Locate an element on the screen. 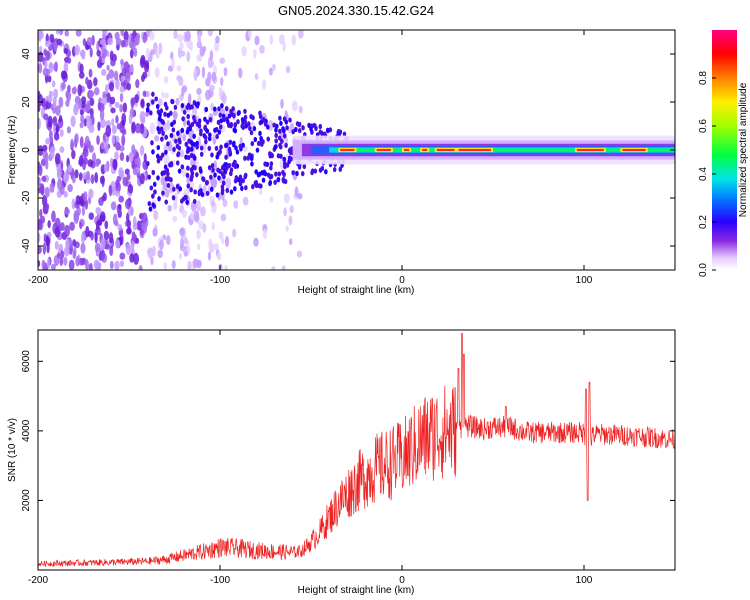  colorbar-label: Normalized spectral amplitude is located at coordinates (743, 149).